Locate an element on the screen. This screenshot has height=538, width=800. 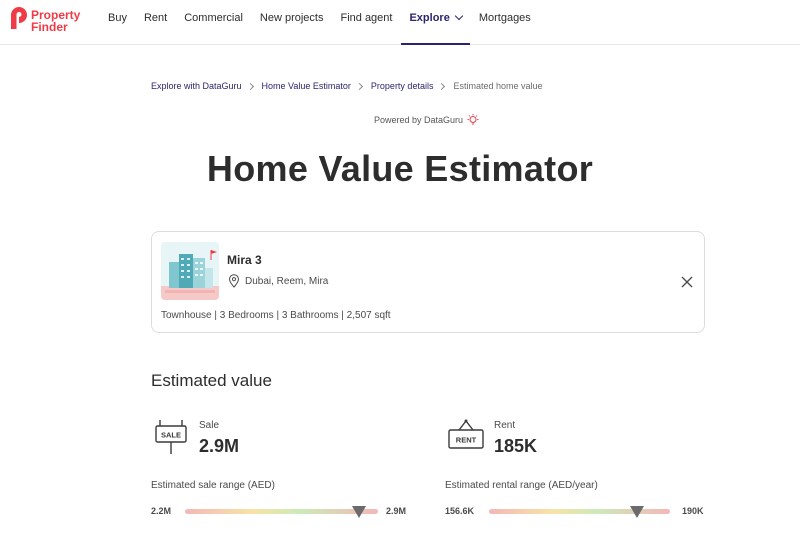
lightbulb-icon is located at coordinates (473, 119).